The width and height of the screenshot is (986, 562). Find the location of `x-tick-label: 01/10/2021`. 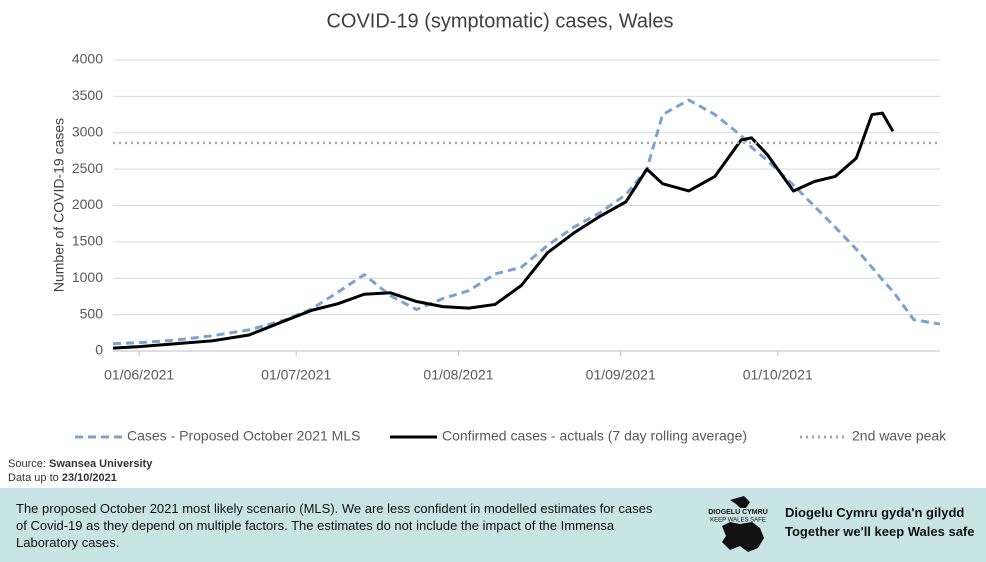

x-tick-label: 01/10/2021 is located at coordinates (778, 375).